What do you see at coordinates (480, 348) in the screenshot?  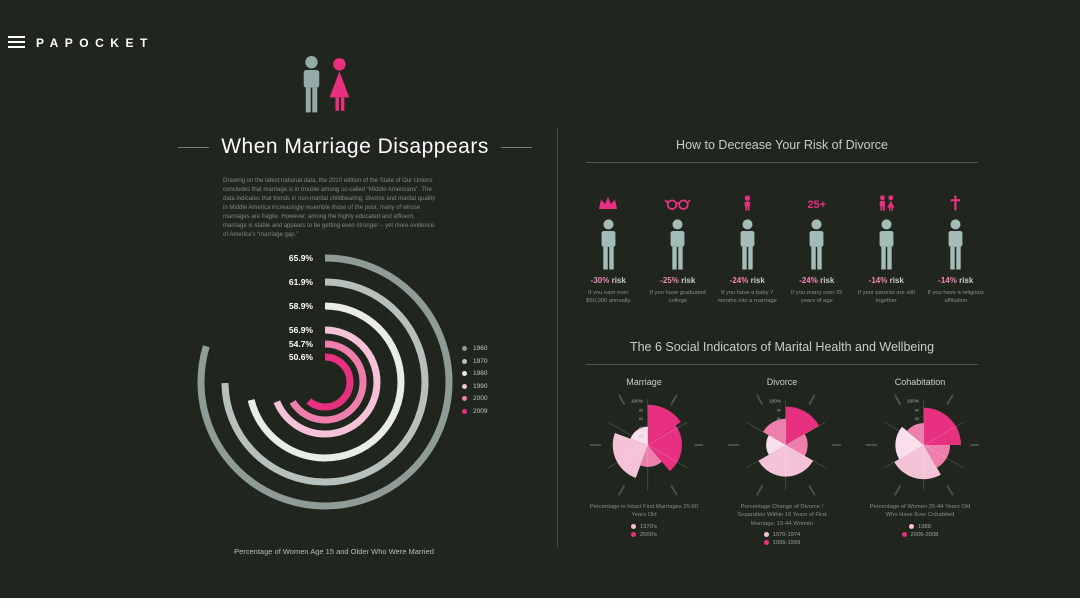 I see `legend-label: 1960` at bounding box center [480, 348].